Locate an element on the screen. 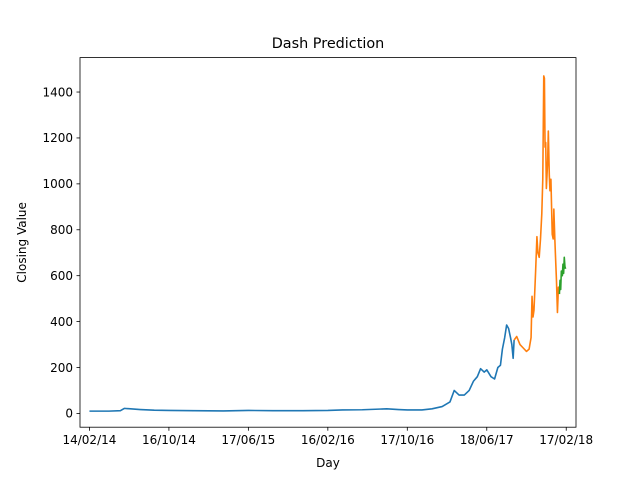 This screenshot has width=640, height=480. x-tick-label: 16/02/16 is located at coordinates (328, 440).